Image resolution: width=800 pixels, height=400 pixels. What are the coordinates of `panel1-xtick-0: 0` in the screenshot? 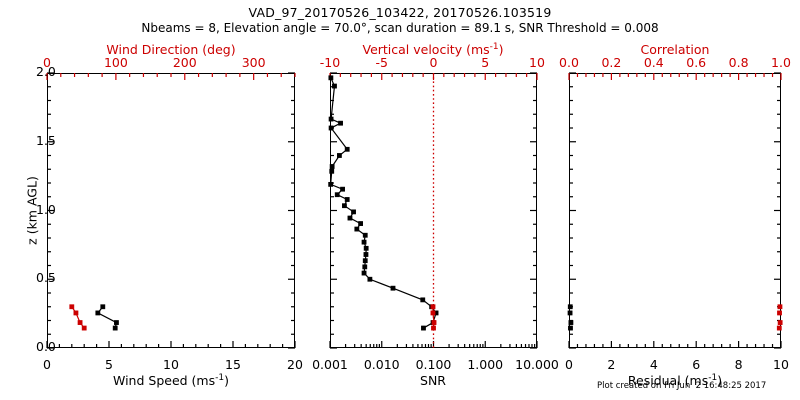 It's located at (47, 364).